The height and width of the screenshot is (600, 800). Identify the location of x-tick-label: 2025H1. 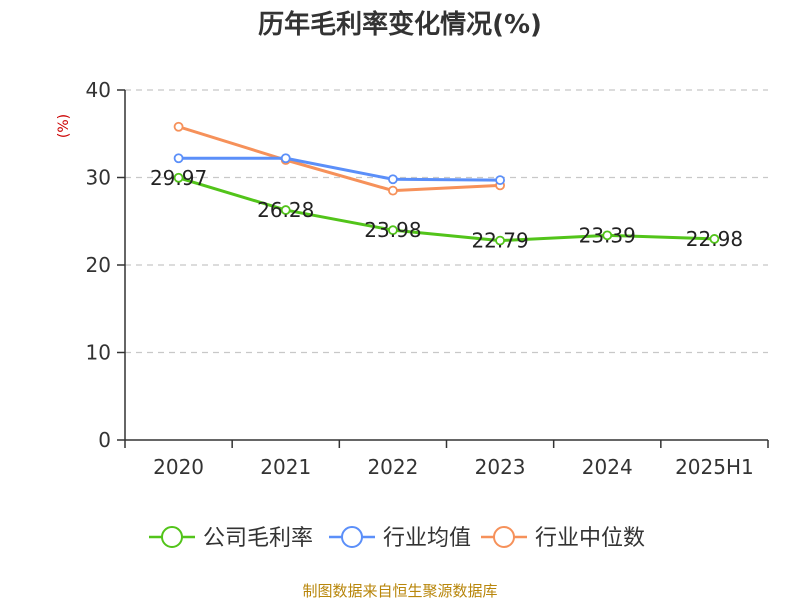
(714, 467).